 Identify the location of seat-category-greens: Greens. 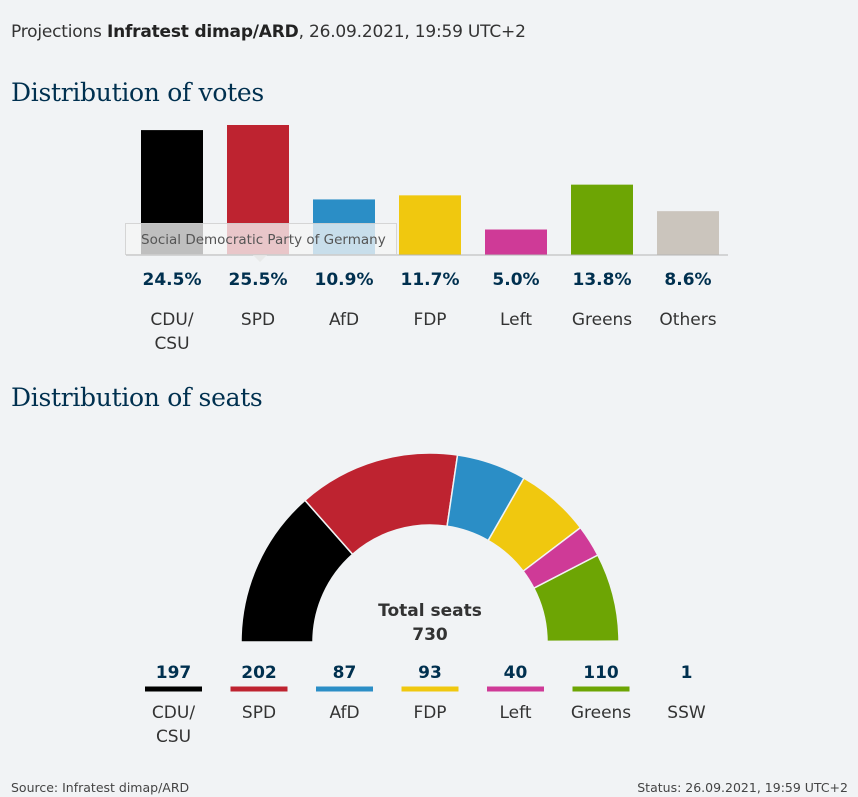
(601, 713).